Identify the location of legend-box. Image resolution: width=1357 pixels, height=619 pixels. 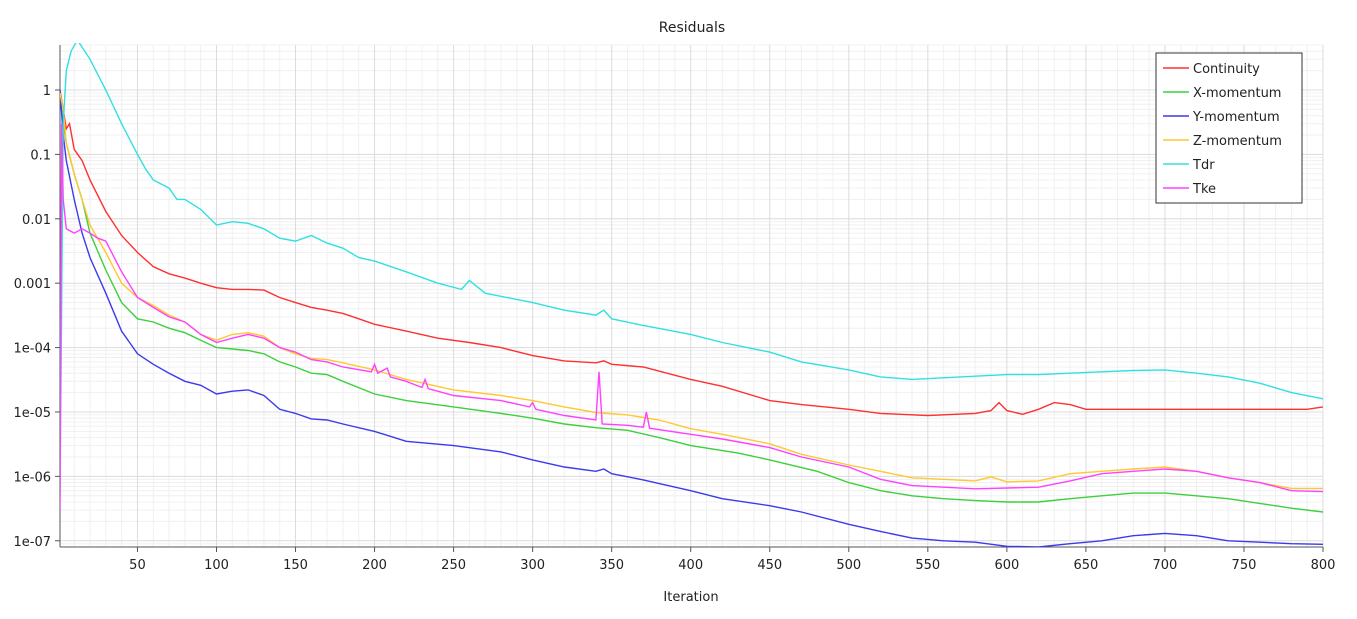
(1229, 128).